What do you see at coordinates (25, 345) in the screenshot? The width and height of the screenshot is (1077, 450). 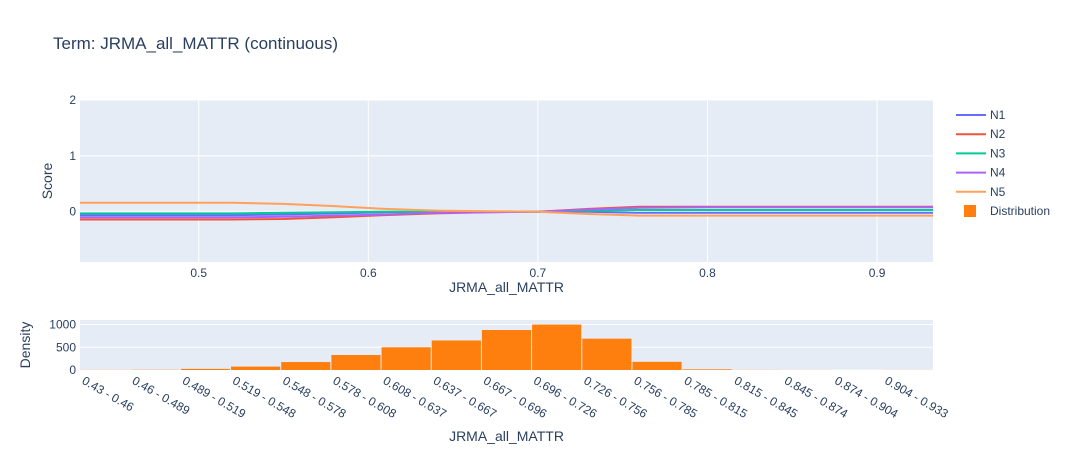 I see `y-axis-title: Density` at bounding box center [25, 345].